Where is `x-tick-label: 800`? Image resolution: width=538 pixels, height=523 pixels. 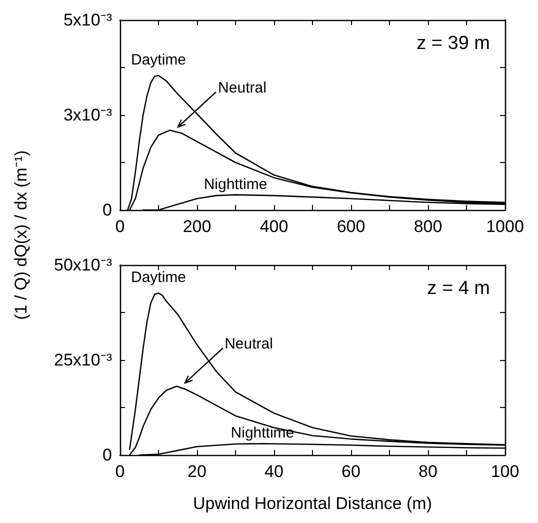 x-tick-label: 800 is located at coordinates (428, 226).